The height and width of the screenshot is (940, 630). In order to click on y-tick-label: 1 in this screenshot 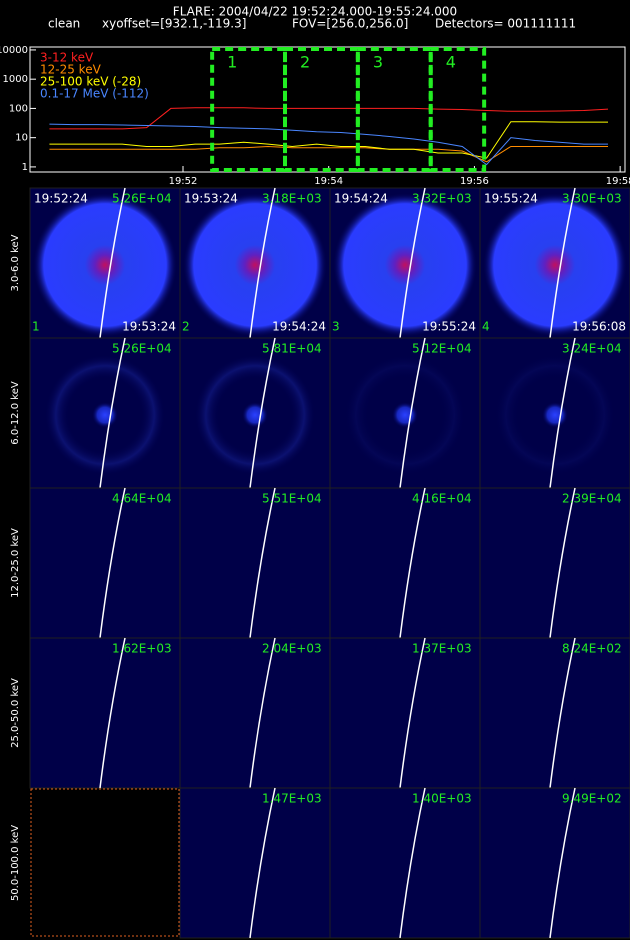, I will do `click(25, 167)`.